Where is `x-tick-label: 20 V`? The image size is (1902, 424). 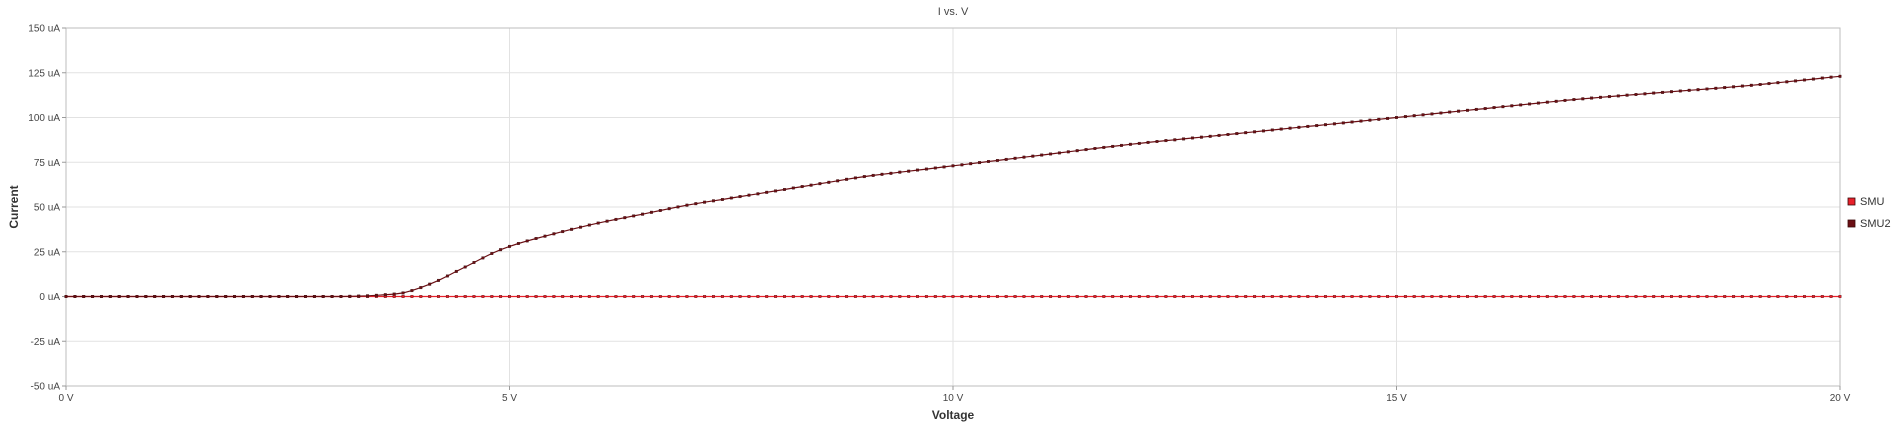
x-tick-label: 20 V is located at coordinates (1840, 398).